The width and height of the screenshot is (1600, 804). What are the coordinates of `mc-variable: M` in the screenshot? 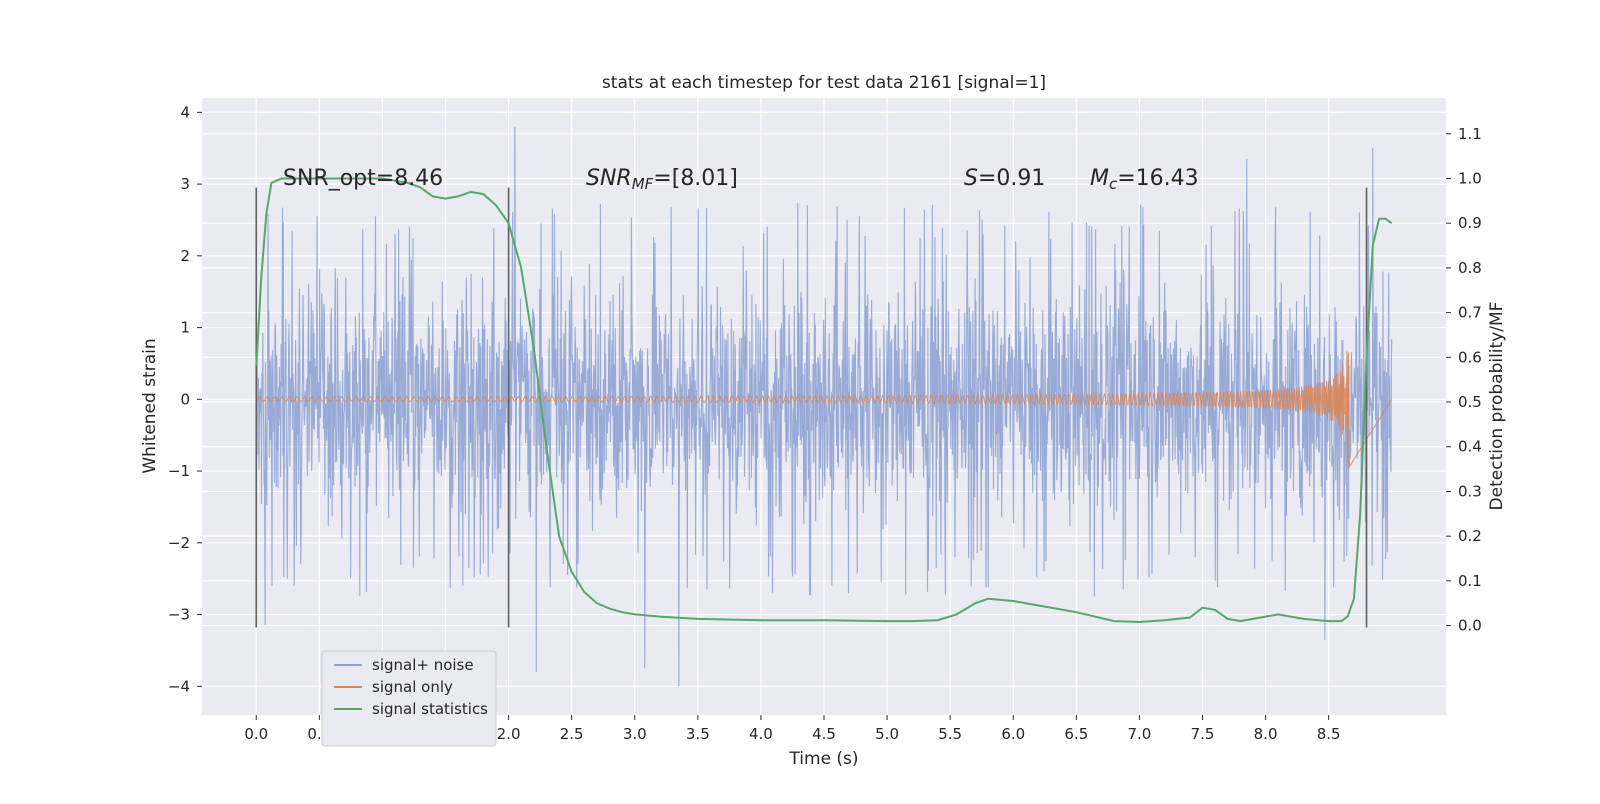 It's located at (1099, 178).